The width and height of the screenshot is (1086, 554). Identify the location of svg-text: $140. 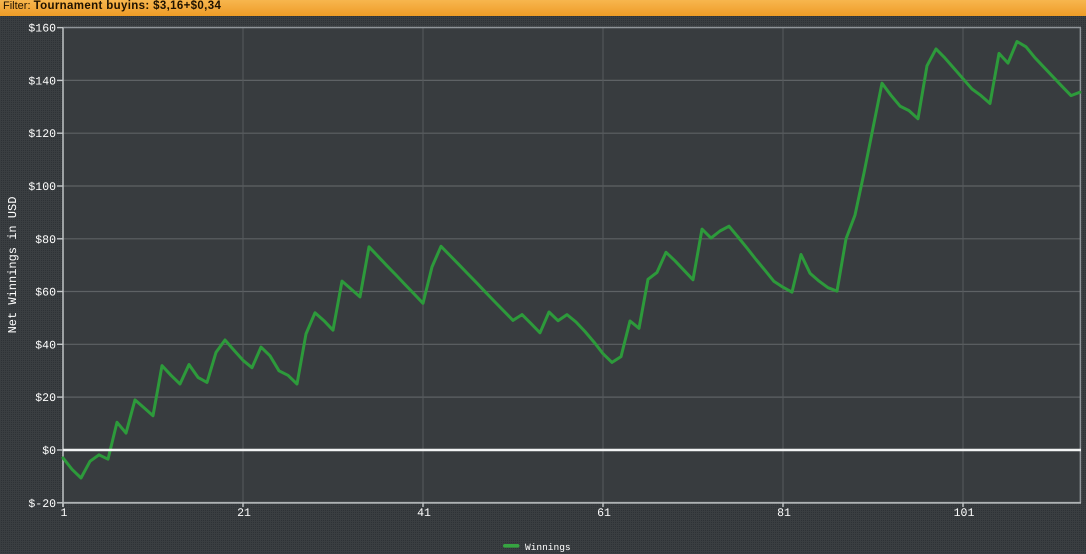
(42, 81).